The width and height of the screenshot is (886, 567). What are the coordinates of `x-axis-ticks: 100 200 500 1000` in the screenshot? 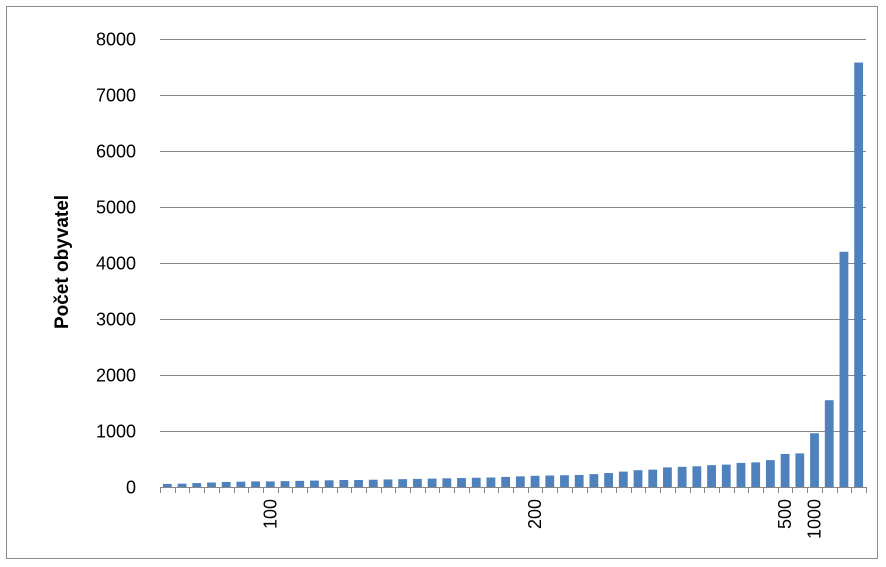 It's located at (542, 519).